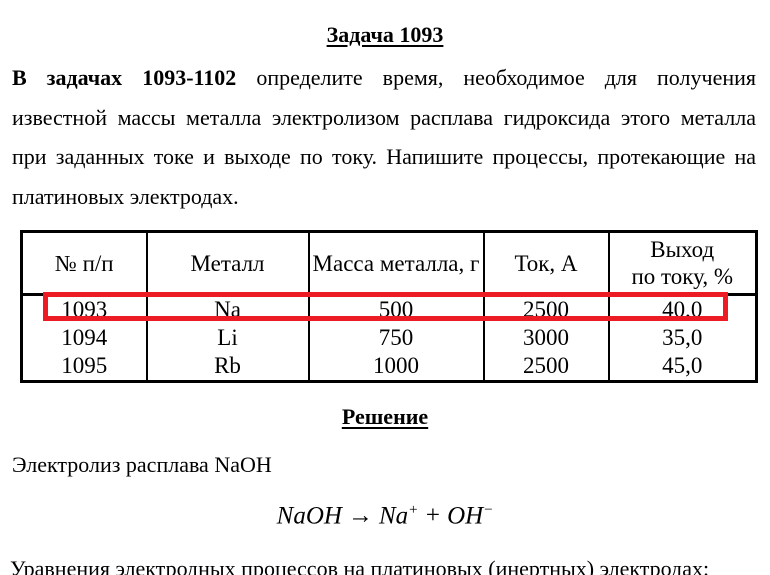 The height and width of the screenshot is (575, 770). What do you see at coordinates (488, 510) in the screenshot?
I see `formula-anion-charge: −` at bounding box center [488, 510].